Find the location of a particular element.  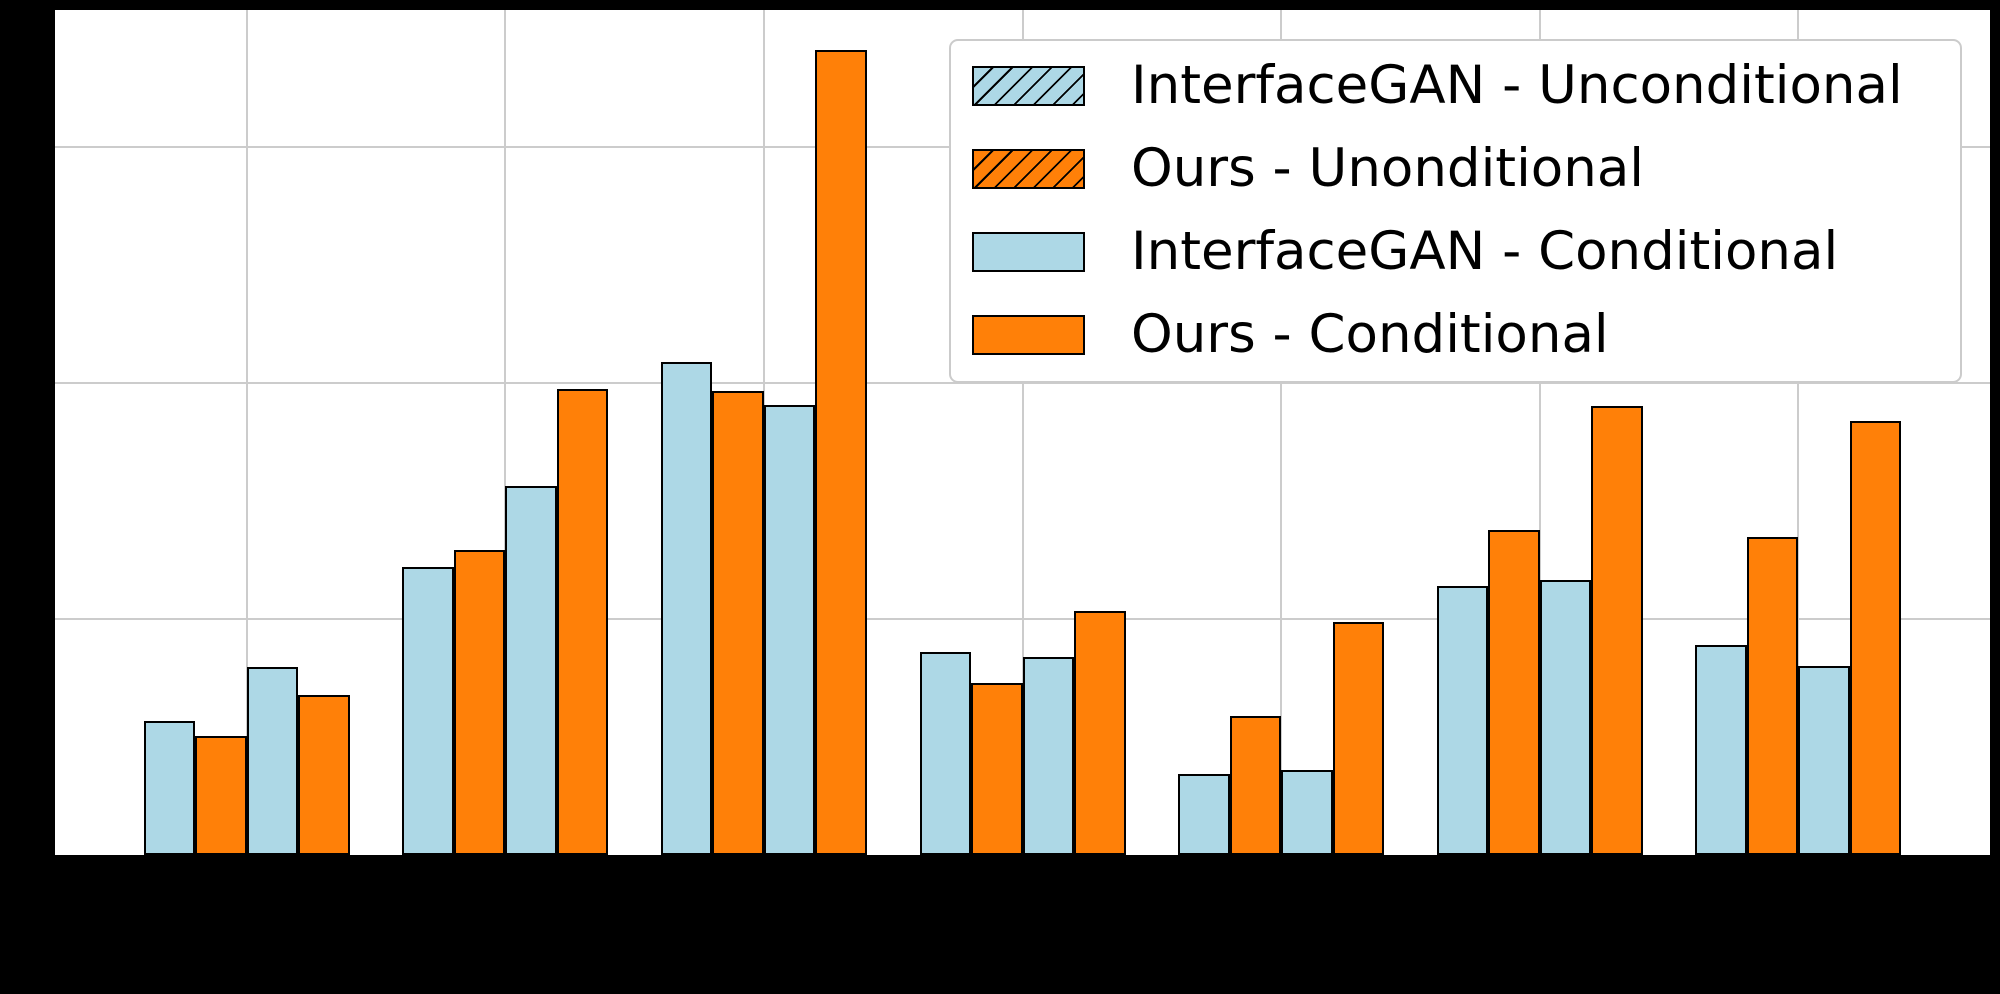

legend-row: Ours - Unonditional is located at coordinates (1461, 168).